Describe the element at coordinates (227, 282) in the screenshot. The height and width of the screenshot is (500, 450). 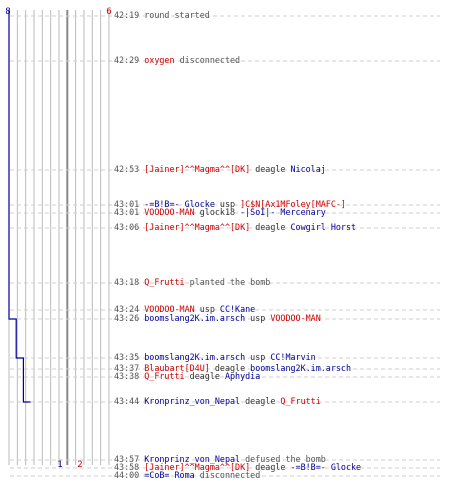
I see `event-text: planted the bomb` at that location.